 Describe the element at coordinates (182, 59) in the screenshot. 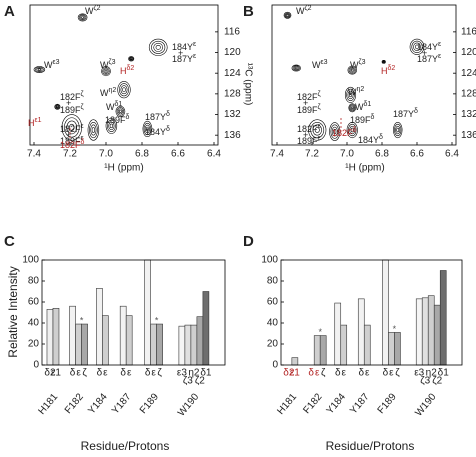

I see `peak-label-text: 187Y` at that location.